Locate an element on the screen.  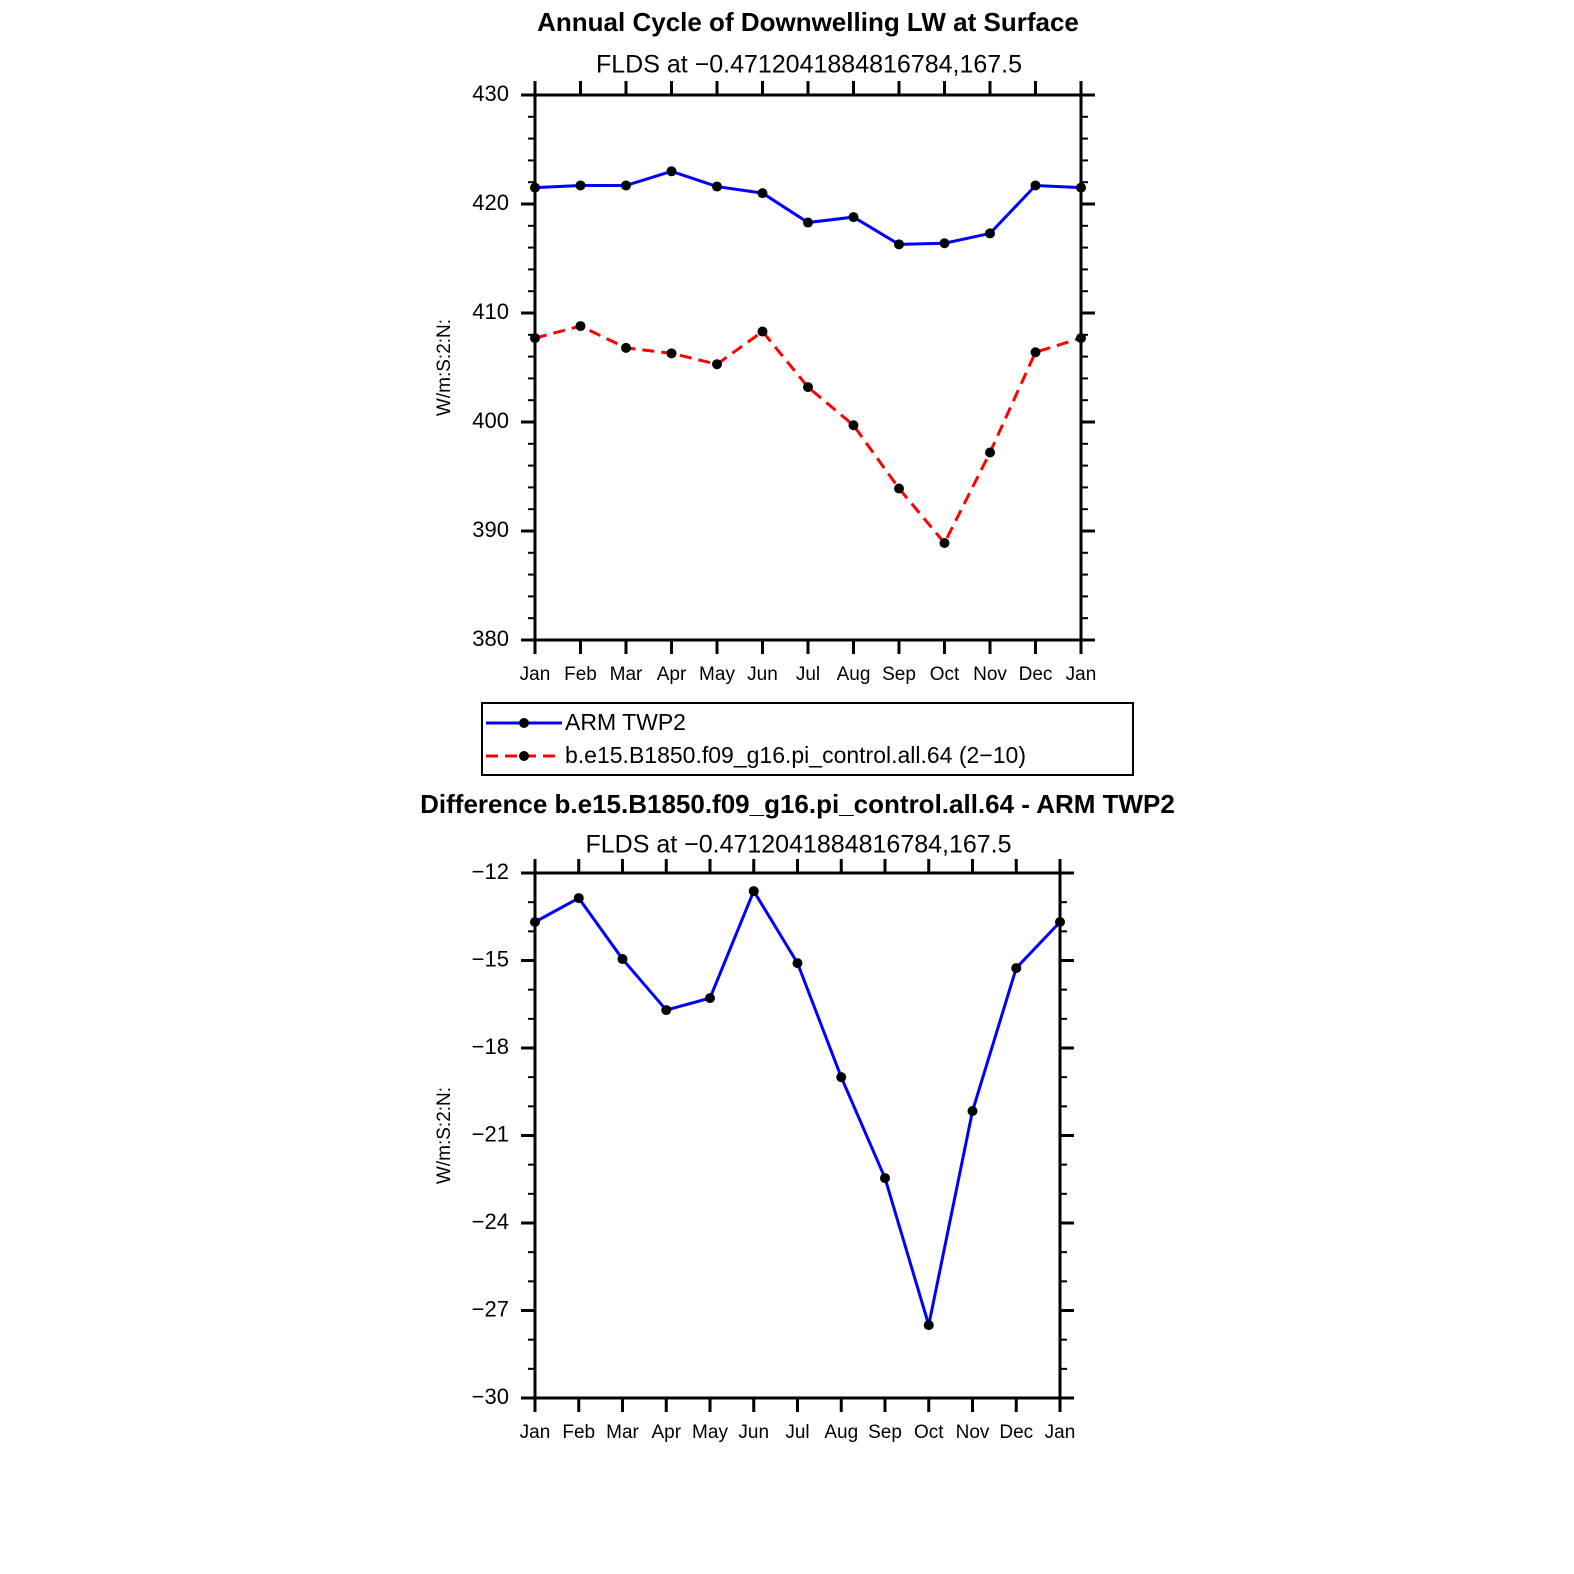
y-tick-label: 380 is located at coordinates (490, 638).